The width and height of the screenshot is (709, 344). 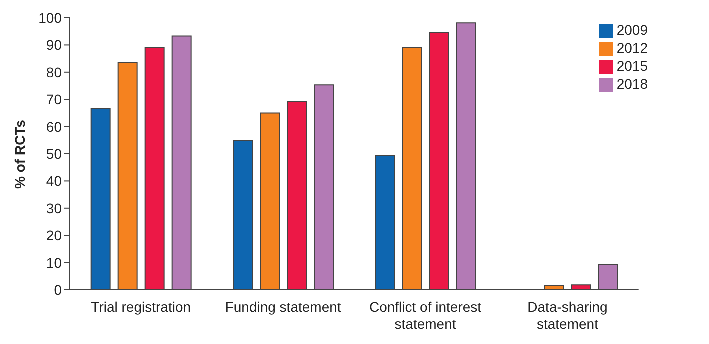 I want to click on y-tick-label: 20, so click(x=54, y=236).